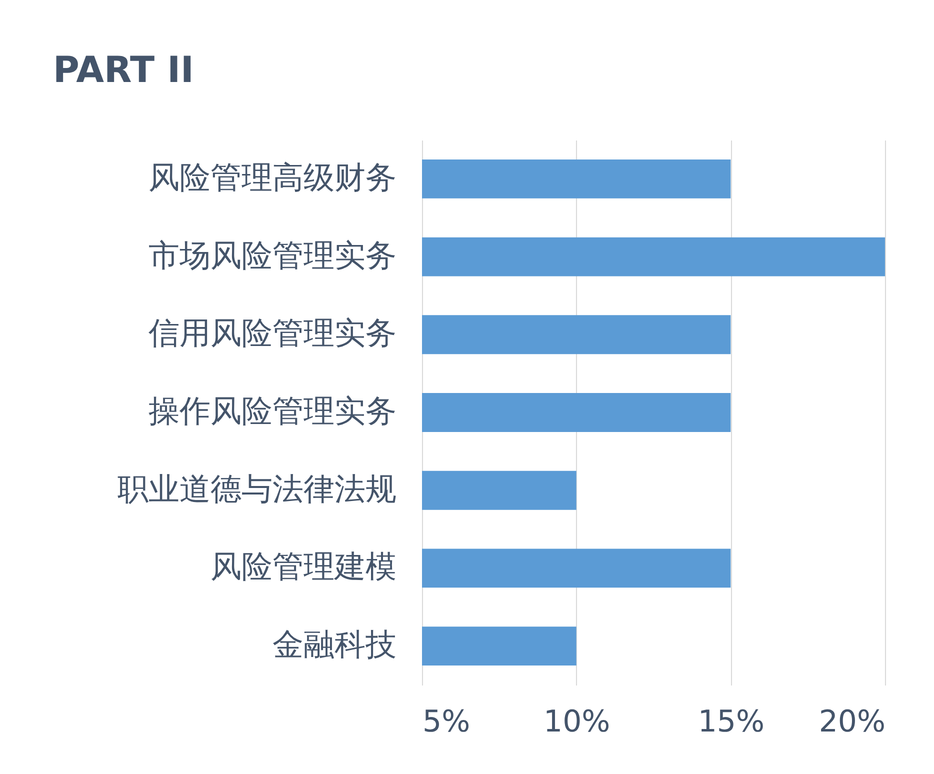 The image size is (934, 774). What do you see at coordinates (852, 722) in the screenshot?
I see `x-tick-label: 20%` at bounding box center [852, 722].